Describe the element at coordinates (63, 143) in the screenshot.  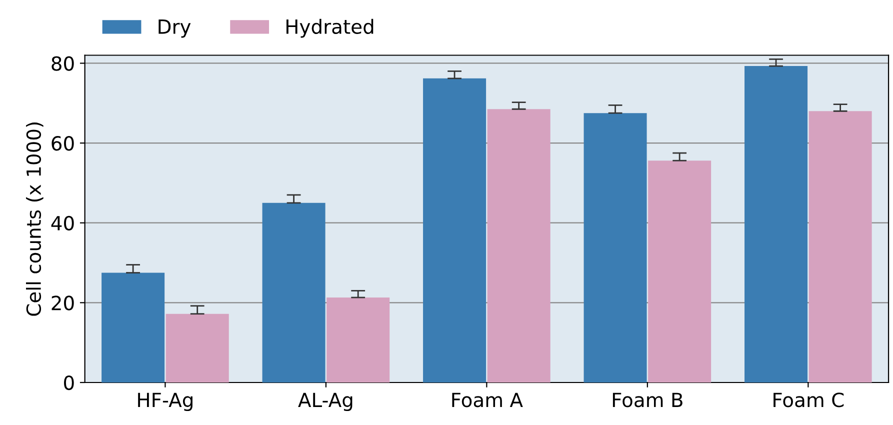
I see `y-tick-label: 60` at that location.